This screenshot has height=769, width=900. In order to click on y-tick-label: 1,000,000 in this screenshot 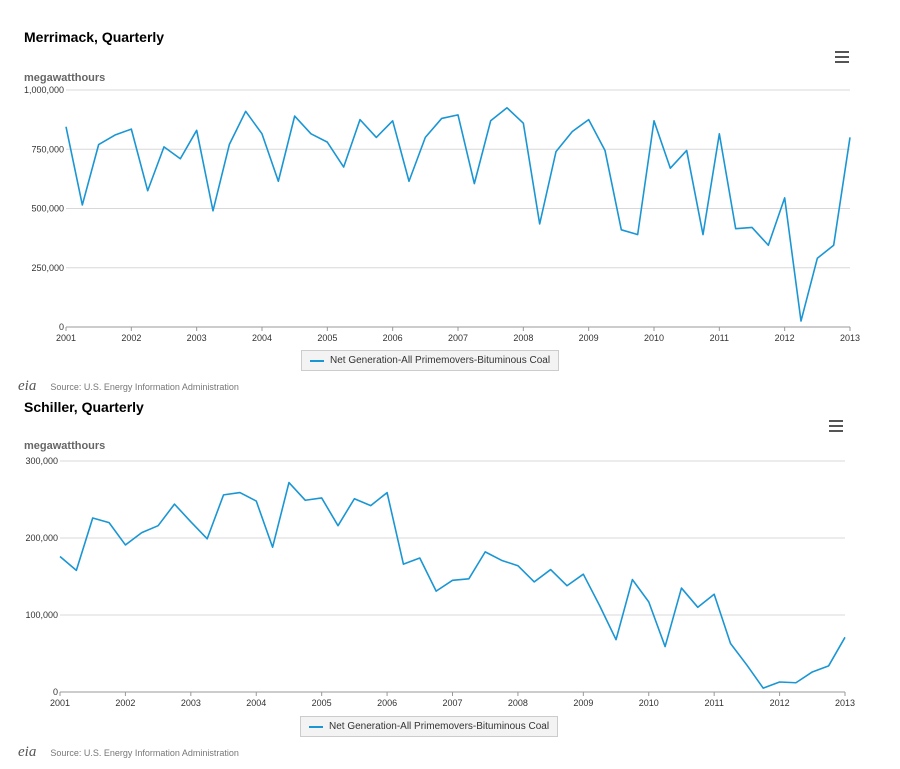, I will do `click(44, 90)`.